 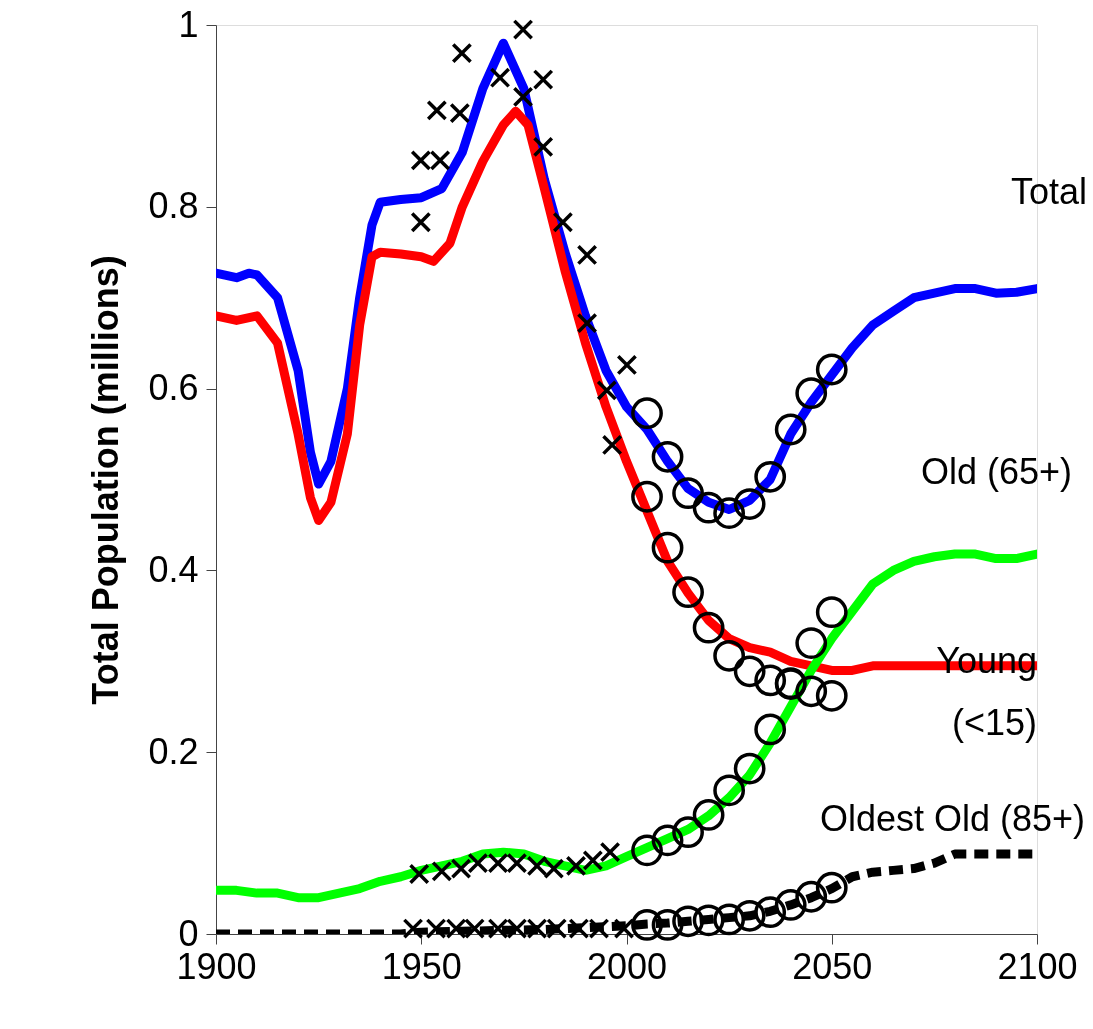 What do you see at coordinates (106, 480) in the screenshot?
I see `y-axis-title: Total Population (millions)` at bounding box center [106, 480].